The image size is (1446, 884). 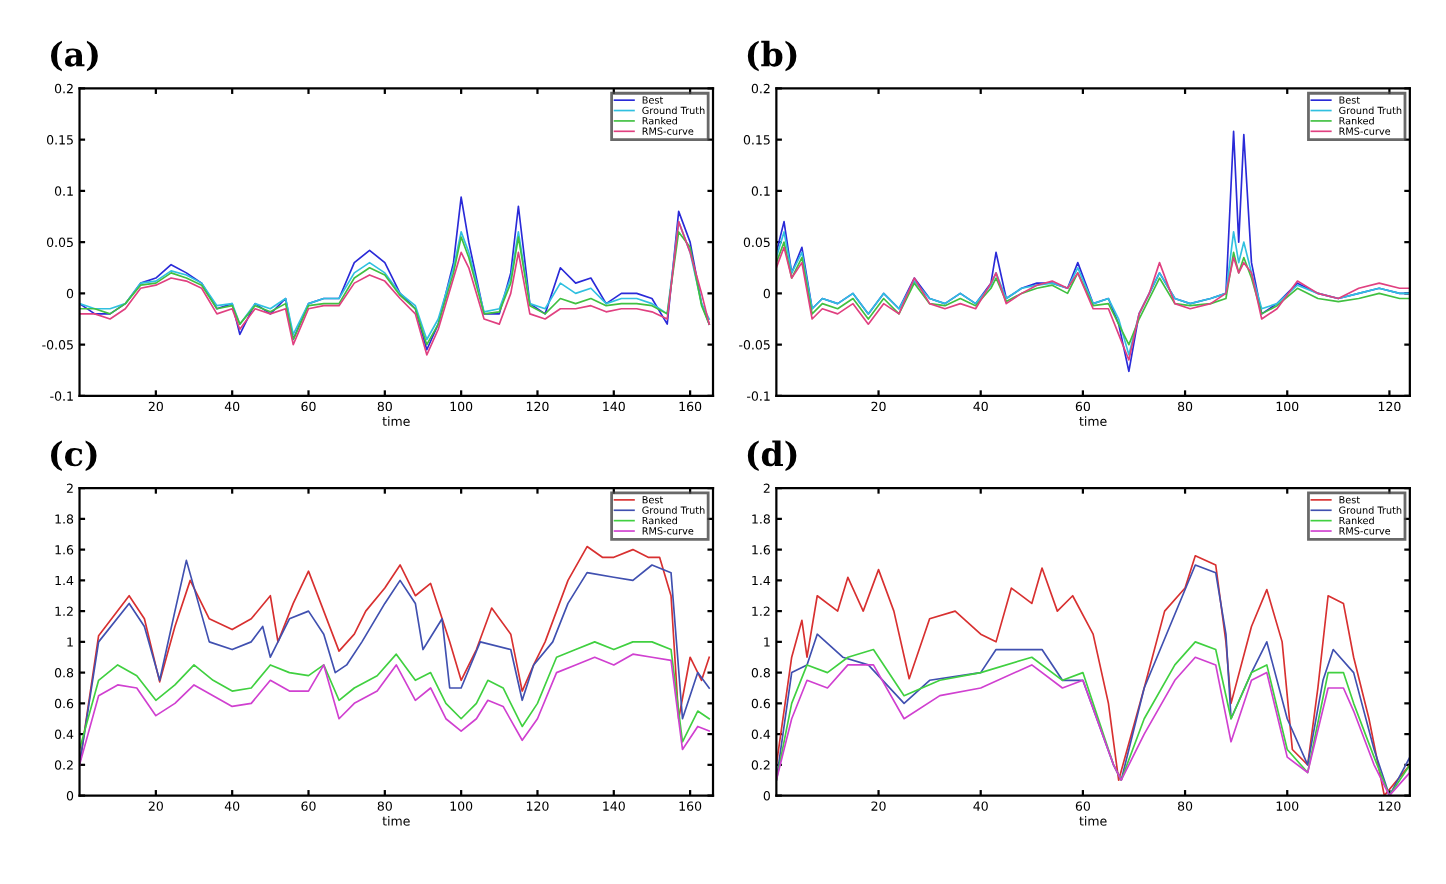 What do you see at coordinates (772, 56) in the screenshot?
I see `chart-title: (b)` at bounding box center [772, 56].